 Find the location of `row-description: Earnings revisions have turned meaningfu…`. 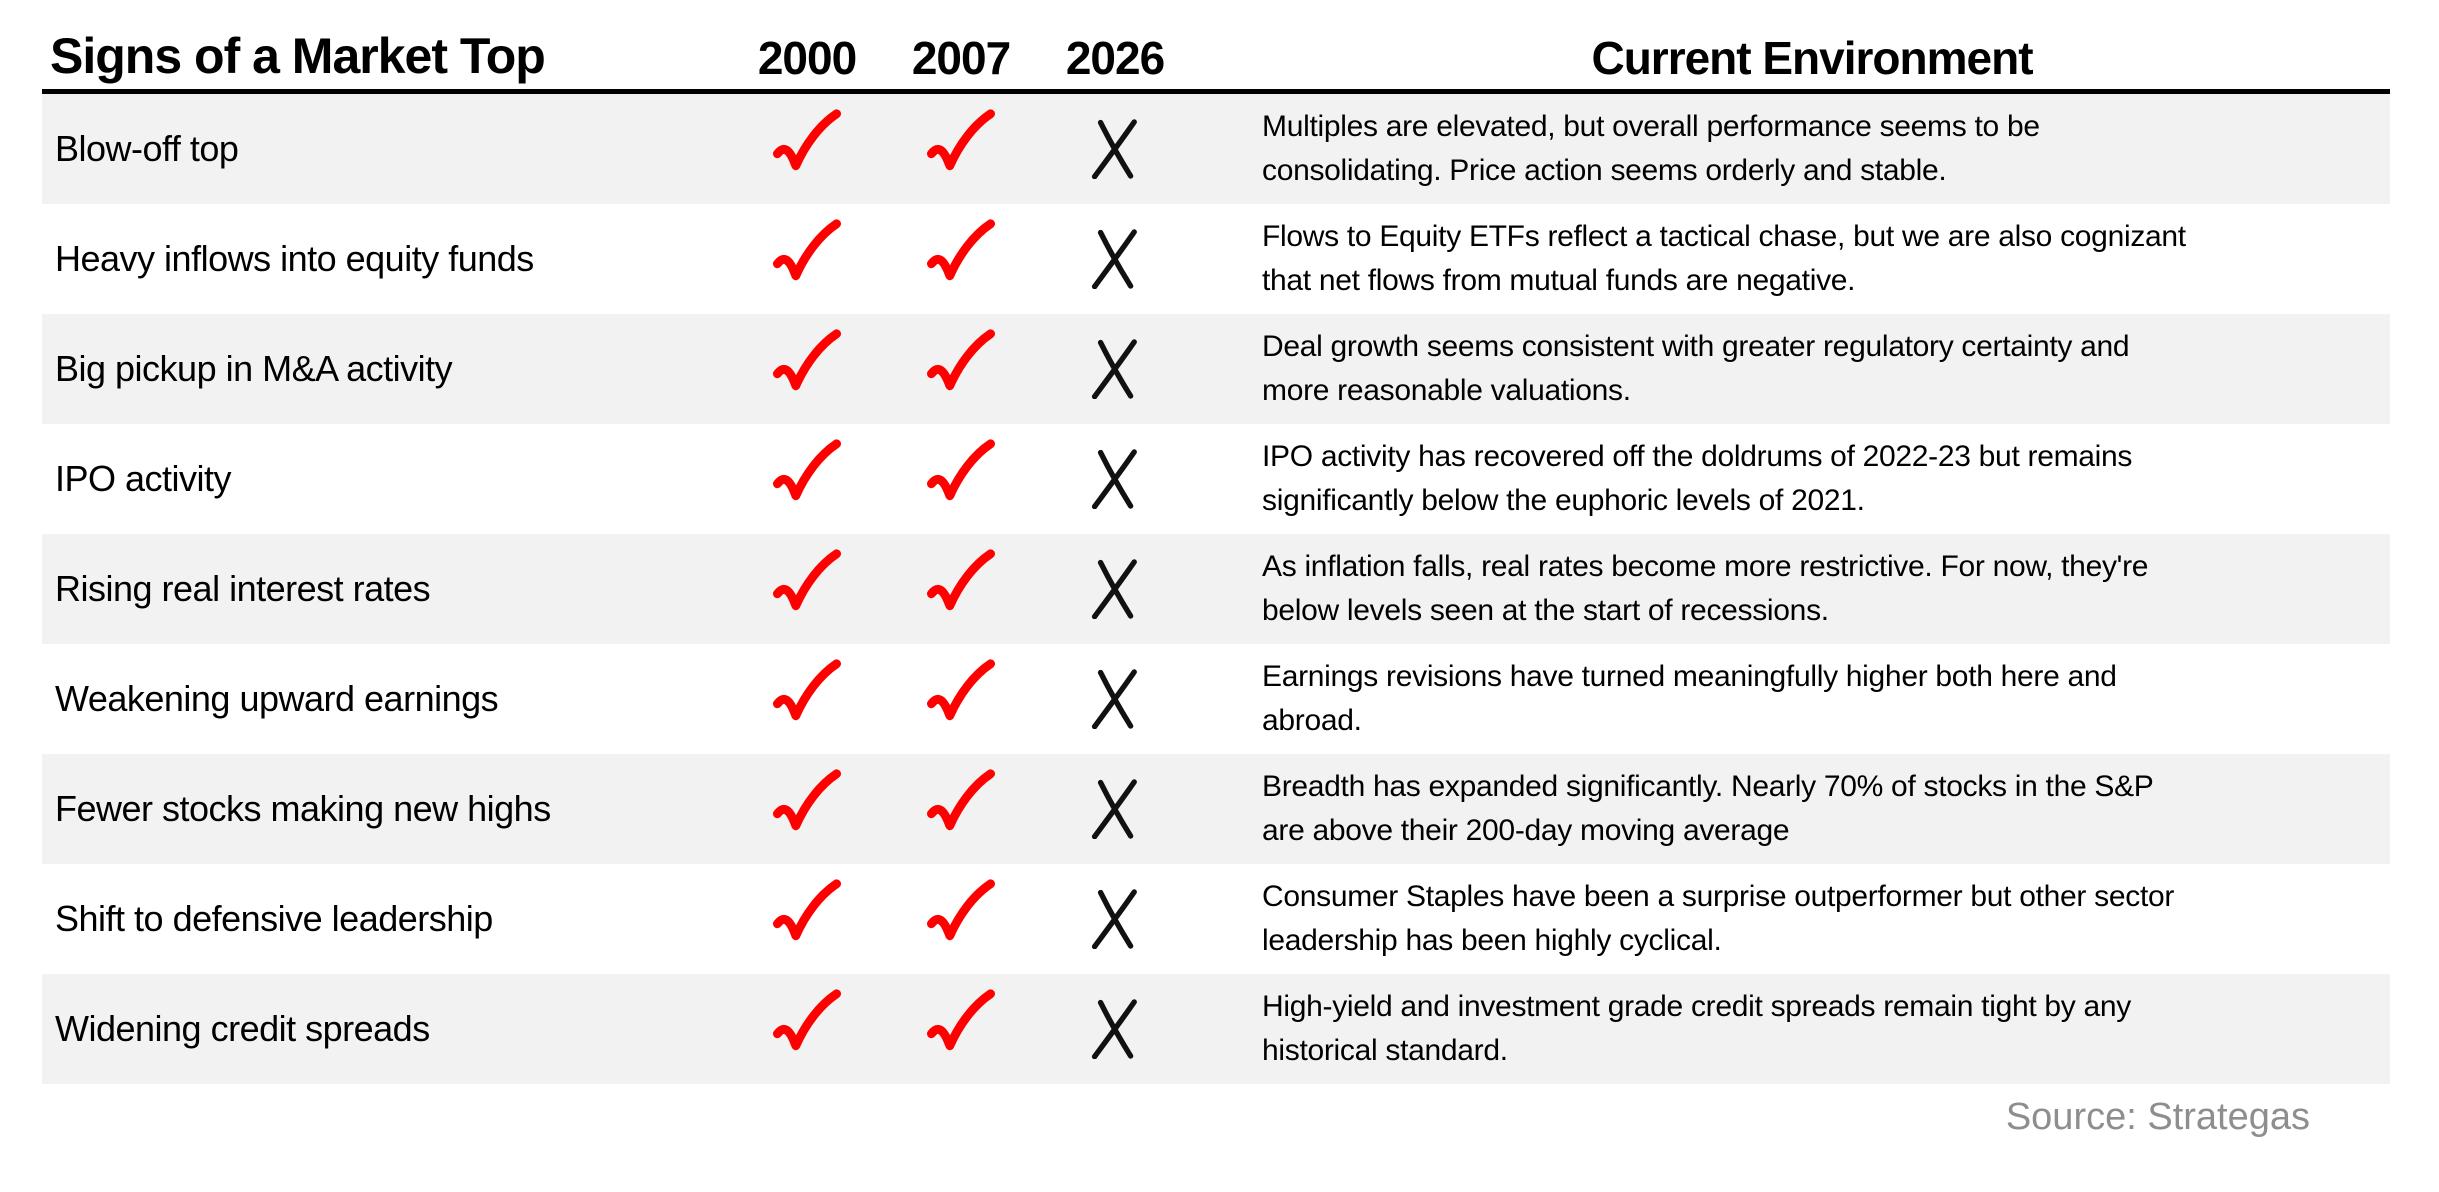

row-description: Earnings revisions have turned meaningfu… is located at coordinates (1689, 698).